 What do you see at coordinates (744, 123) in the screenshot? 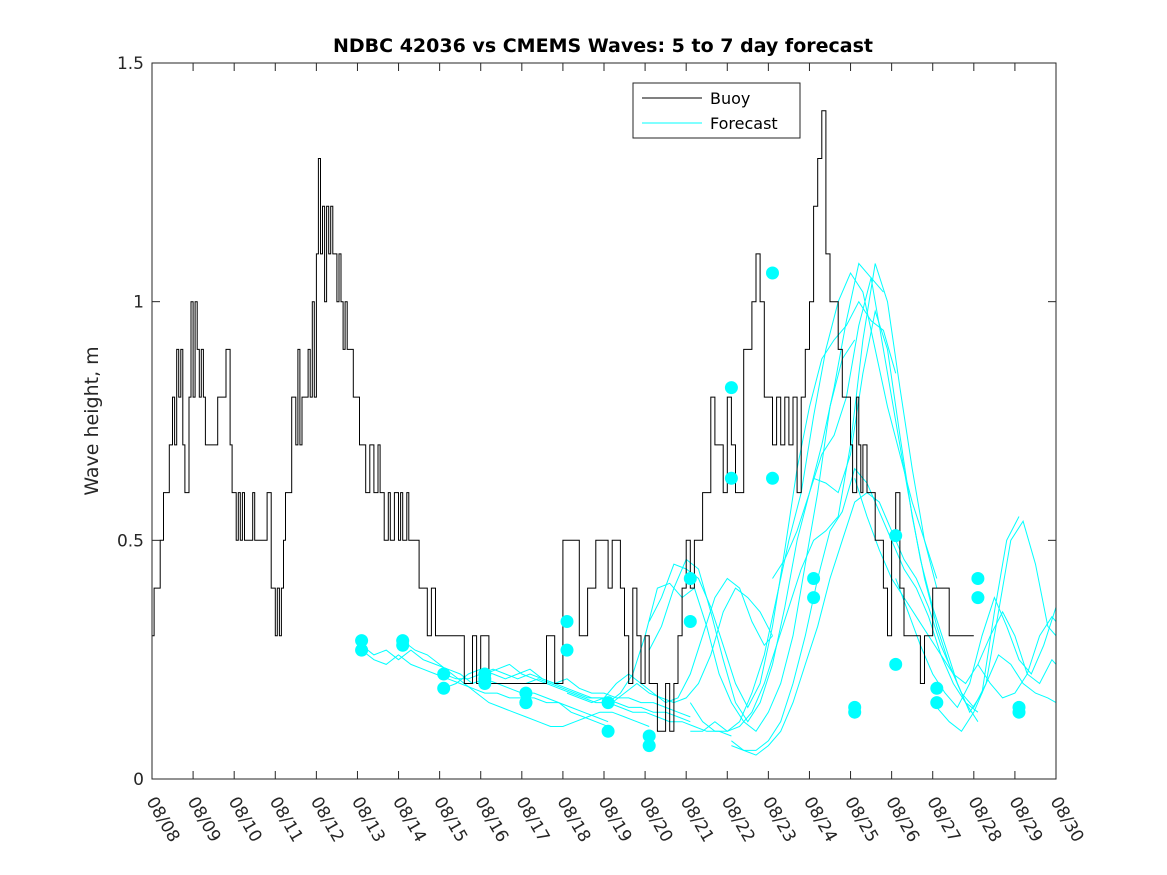
I see `legend-forecast-label: Forecast` at bounding box center [744, 123].